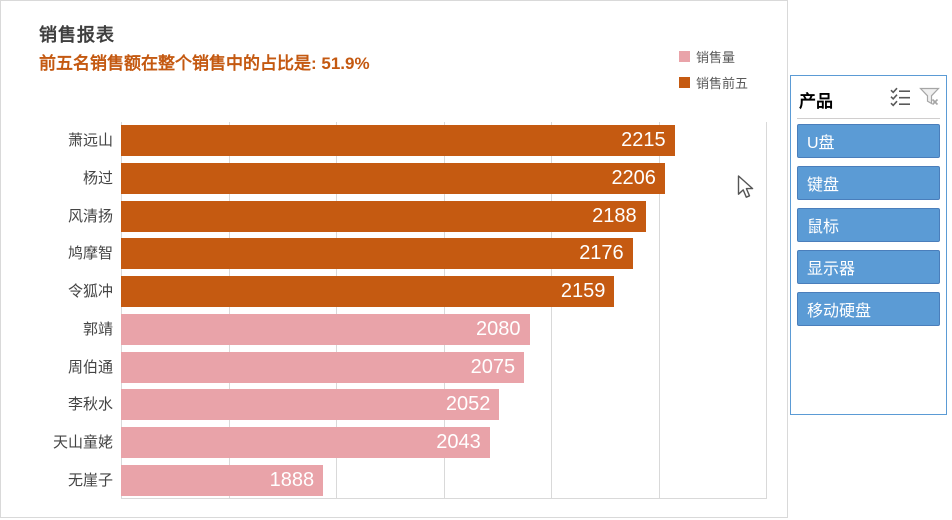  Describe the element at coordinates (305, 442) in the screenshot. I see `bar-销售量: 2043` at that location.